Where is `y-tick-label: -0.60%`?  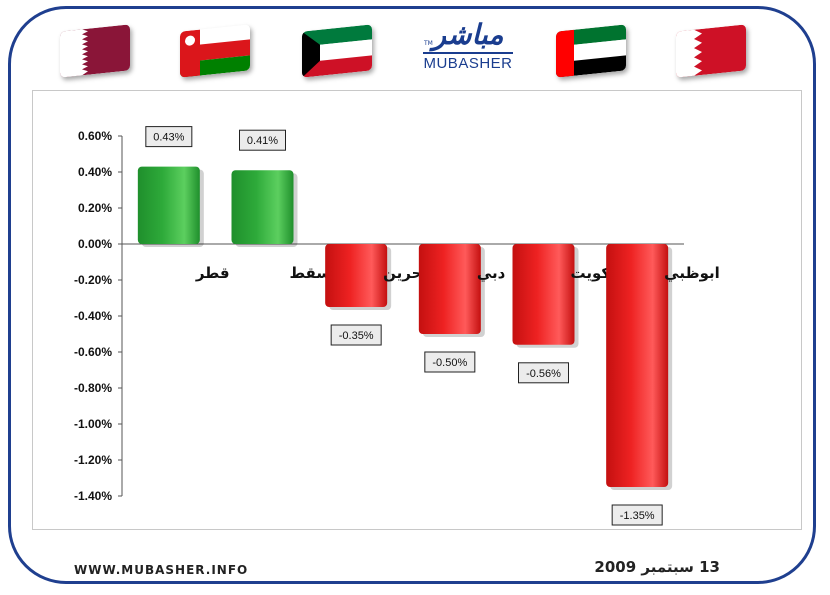 y-tick-label: -0.60% is located at coordinates (93, 352).